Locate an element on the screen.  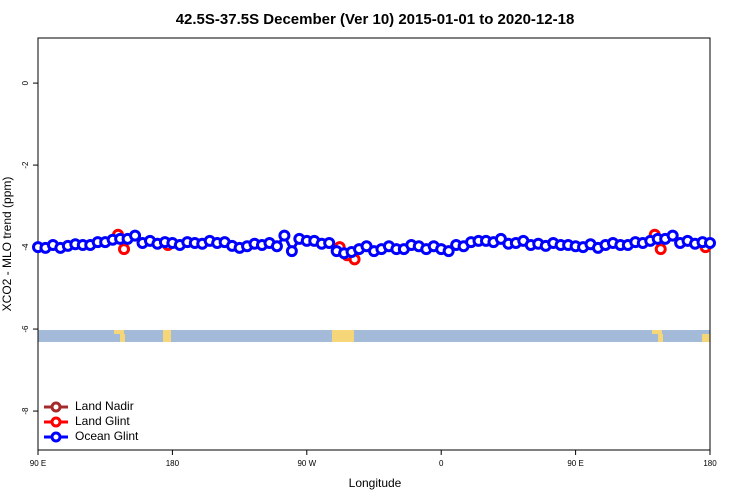
y-axis-label: XCO2 - MLO trend (ppm) is located at coordinates (7, 244).